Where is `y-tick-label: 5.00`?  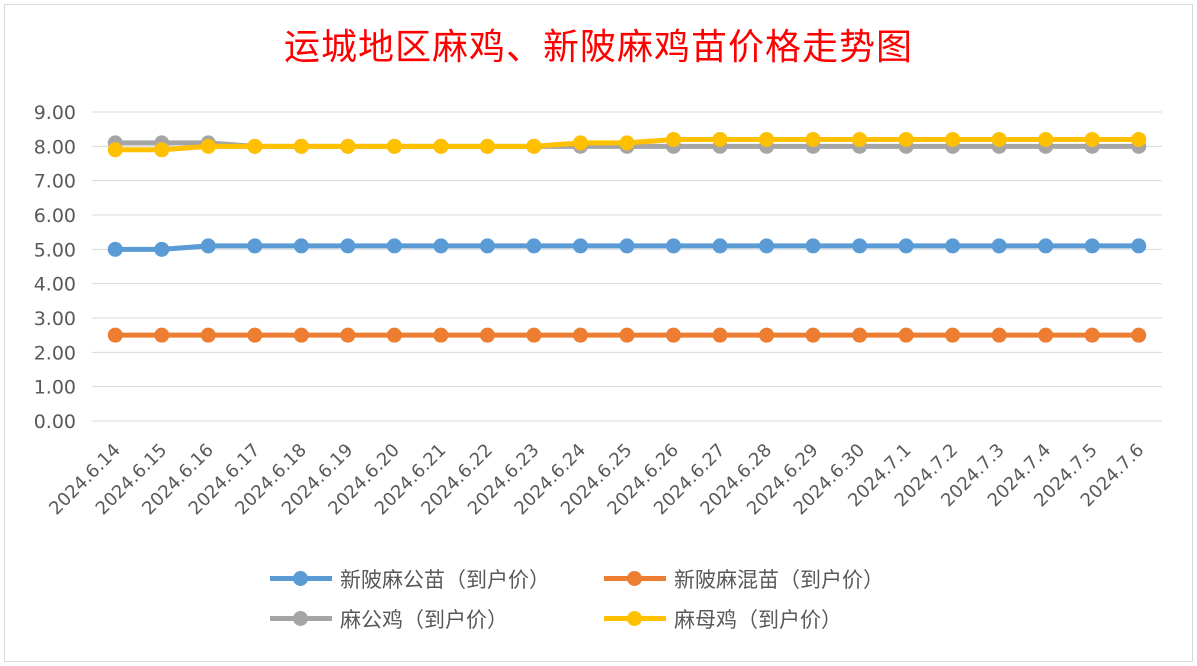
y-tick-label: 5.00 is located at coordinates (55, 250).